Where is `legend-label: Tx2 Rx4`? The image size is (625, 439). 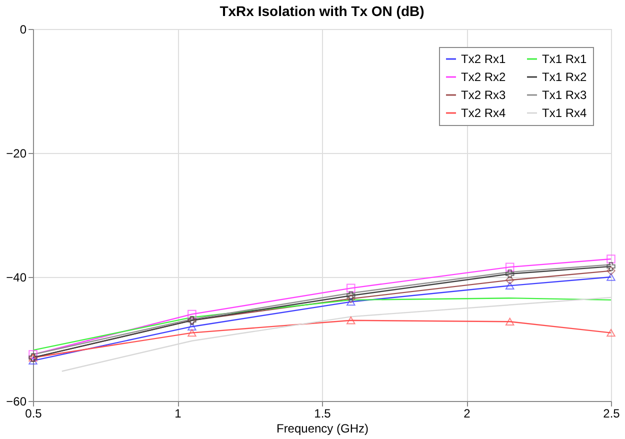 legend-label: Tx2 Rx4 is located at coordinates (483, 113).